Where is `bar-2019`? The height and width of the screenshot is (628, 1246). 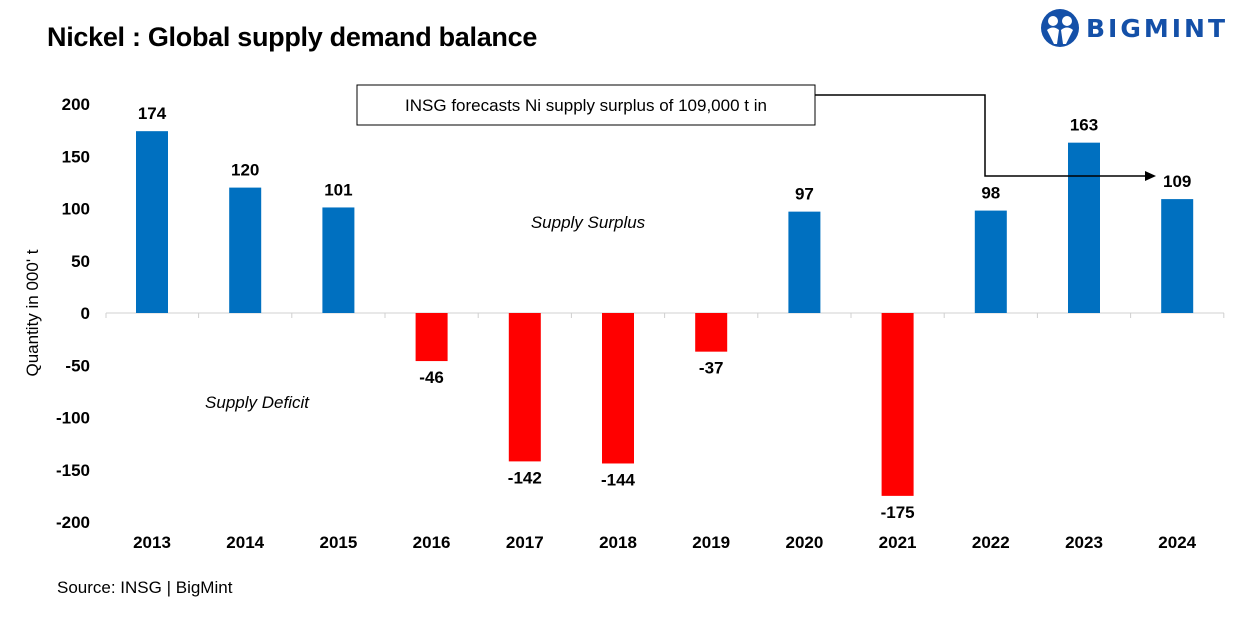
bar-2019 is located at coordinates (711, 332).